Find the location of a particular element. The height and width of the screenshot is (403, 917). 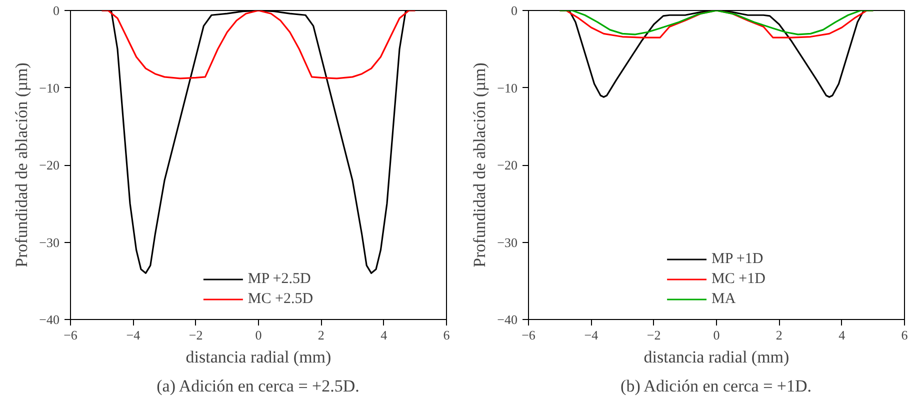

legend-label: MA is located at coordinates (724, 299).